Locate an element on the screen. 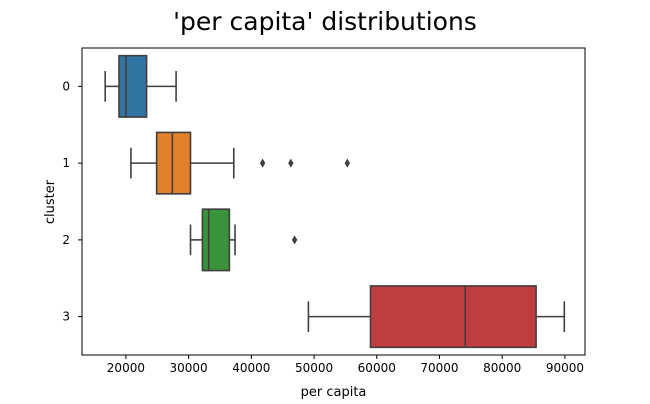 The height and width of the screenshot is (404, 650). x-tick-label: 80000 is located at coordinates (502, 368).